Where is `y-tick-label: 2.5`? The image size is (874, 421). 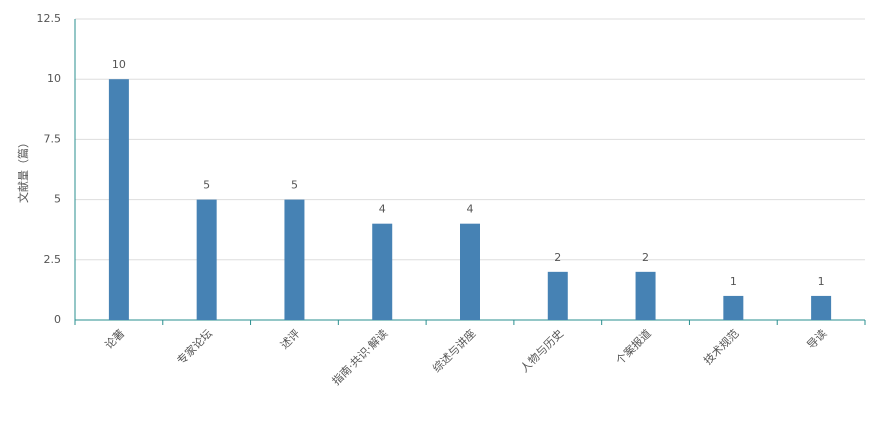 y-tick-label: 2.5 is located at coordinates (53, 259).